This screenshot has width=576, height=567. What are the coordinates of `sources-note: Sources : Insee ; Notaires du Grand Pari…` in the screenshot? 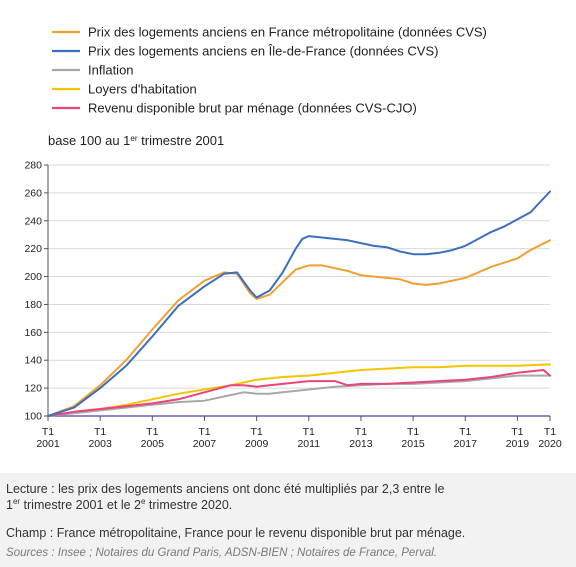 It's located at (221, 553).